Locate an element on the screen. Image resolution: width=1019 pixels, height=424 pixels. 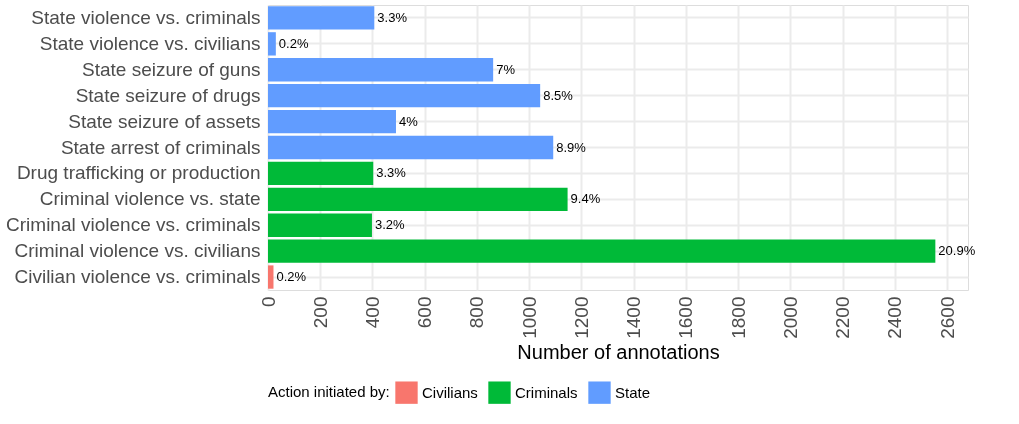
annotation: 8.5% is located at coordinates (558, 95).